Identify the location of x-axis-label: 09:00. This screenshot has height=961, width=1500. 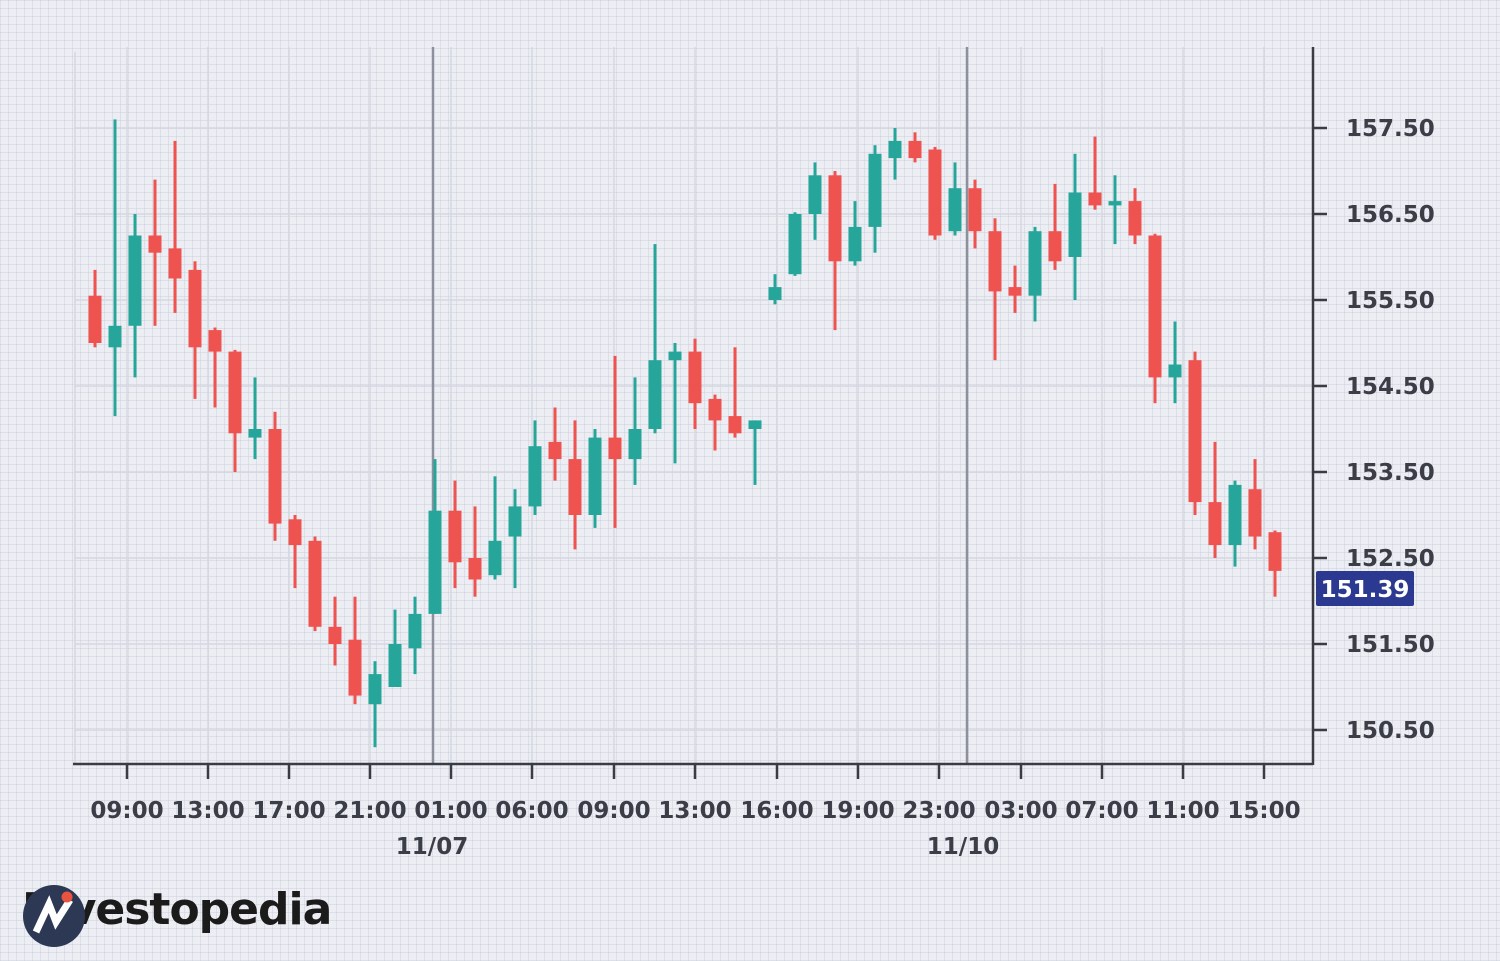
(126, 811).